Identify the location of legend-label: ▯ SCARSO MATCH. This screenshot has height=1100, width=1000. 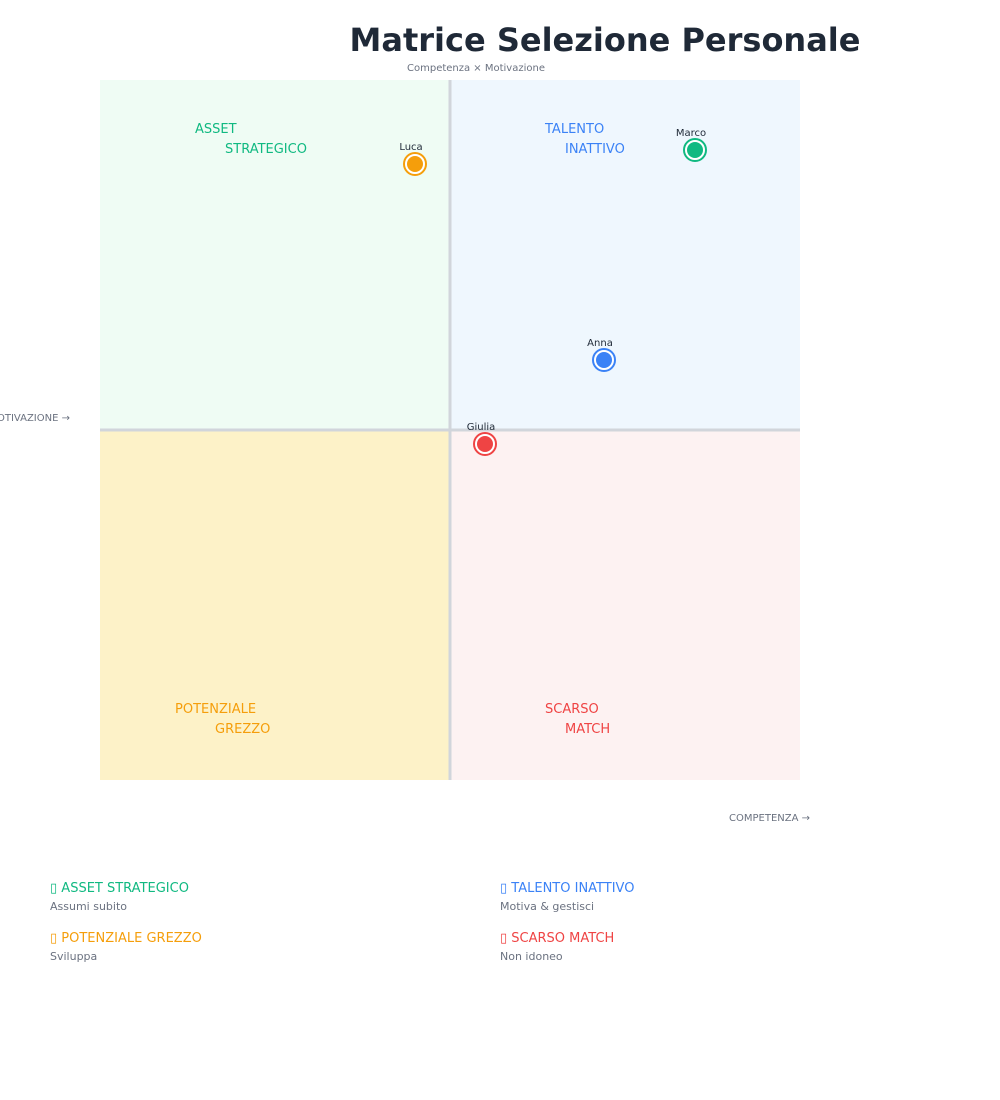
(557, 938).